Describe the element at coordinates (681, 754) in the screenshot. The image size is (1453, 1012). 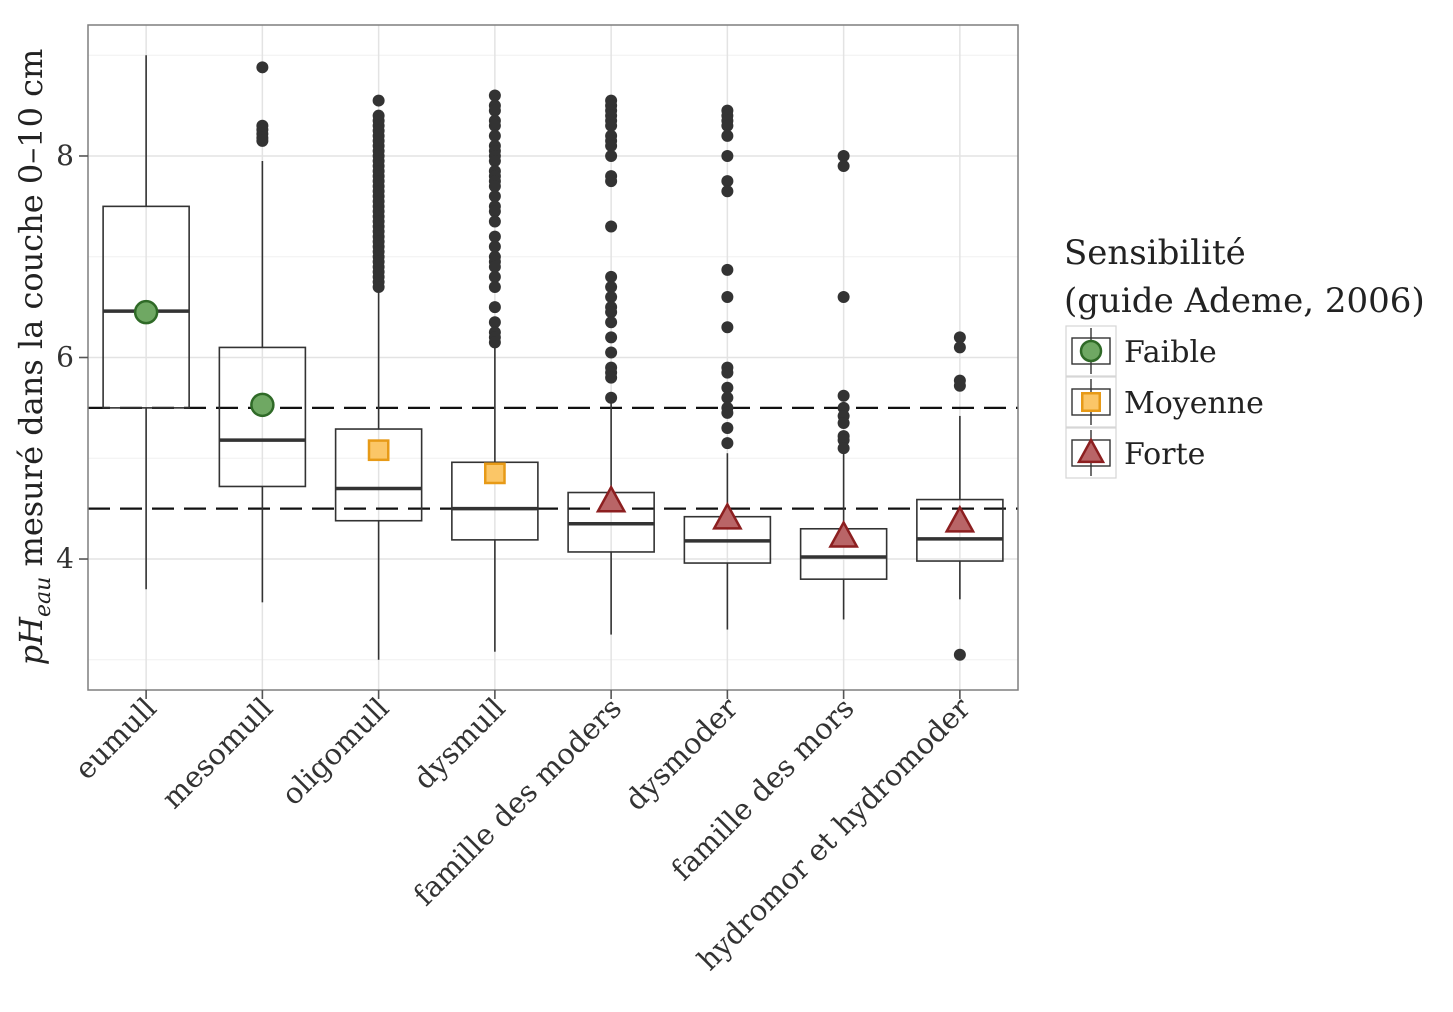
I see `x-tick-label: dysmoder` at that location.